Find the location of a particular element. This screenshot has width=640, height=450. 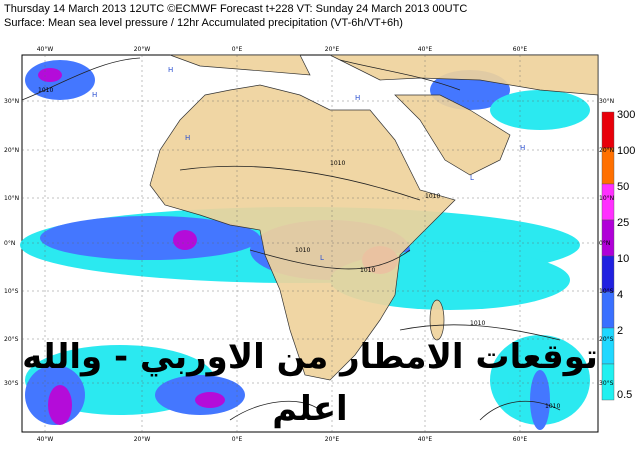

colorbar: 300 100 50 25 10 4 2 0.5 is located at coordinates (618, 255).